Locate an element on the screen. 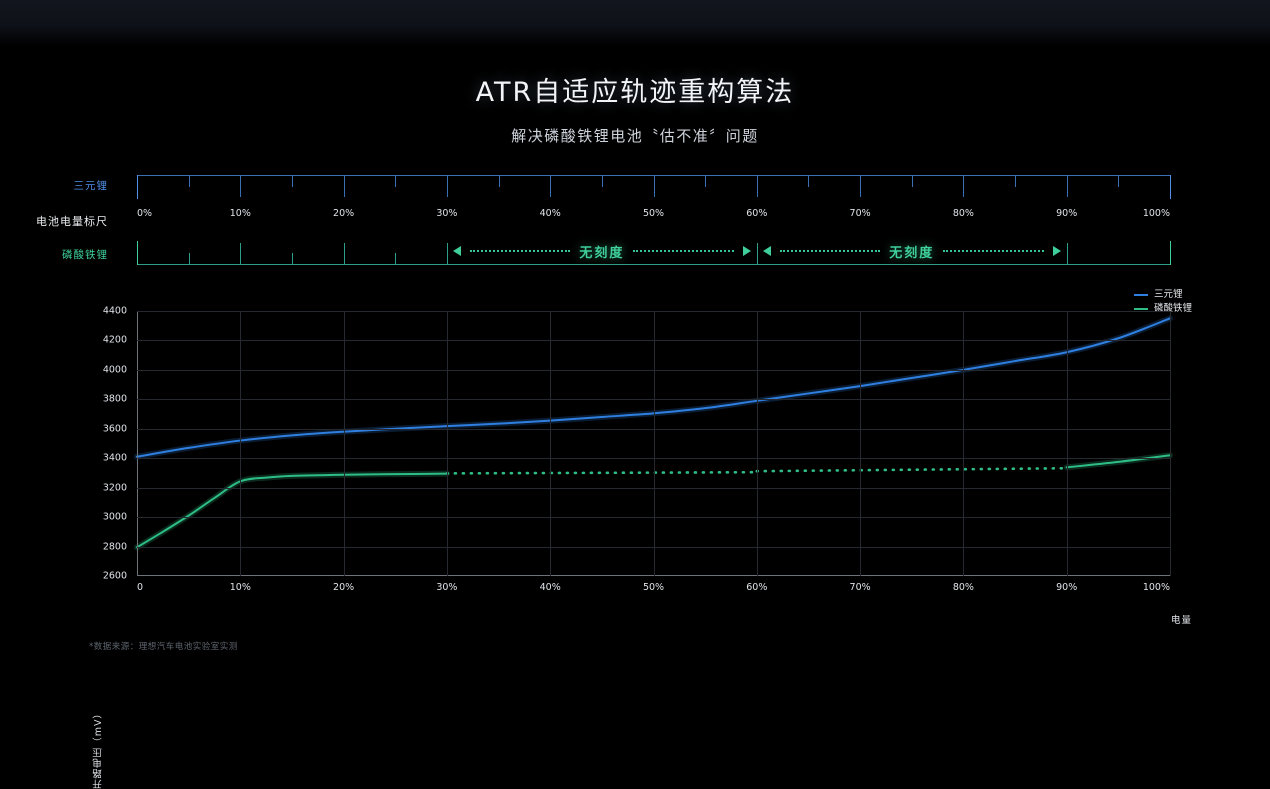 The height and width of the screenshot is (789, 1270). chart-y-tick-label: 2800 is located at coordinates (114, 547).